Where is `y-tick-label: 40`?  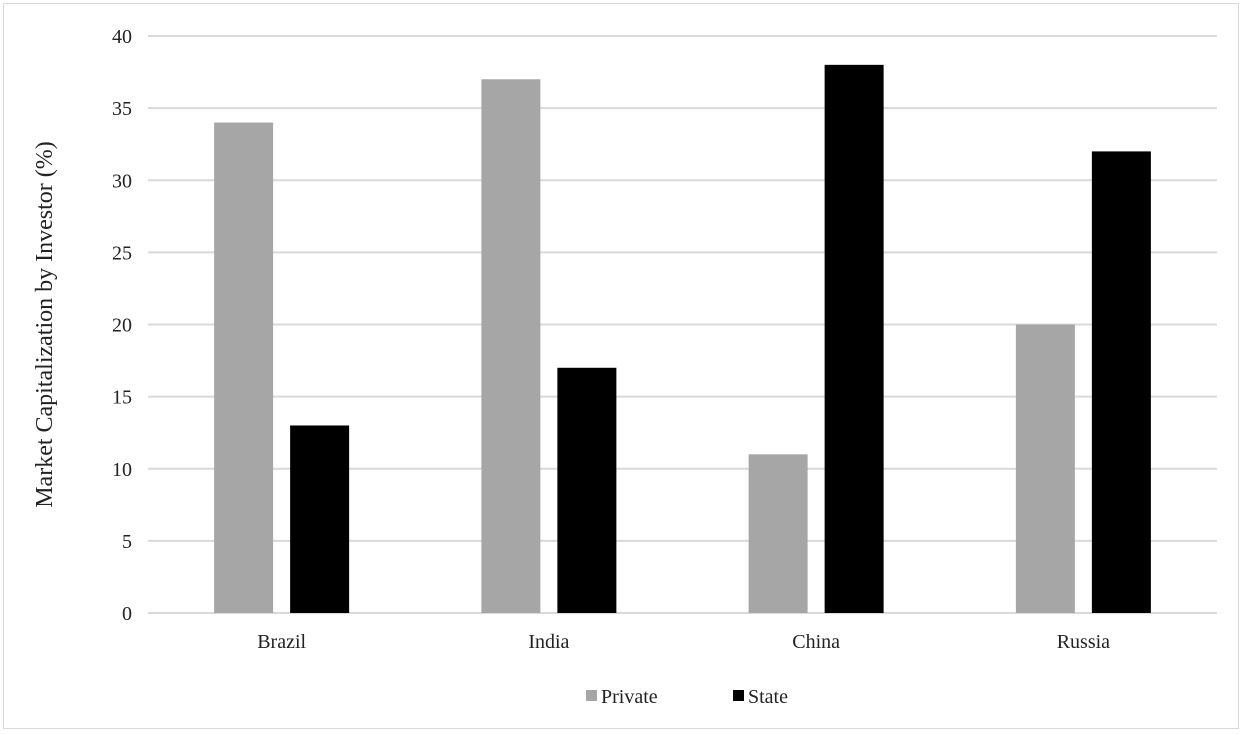 y-tick-label: 40 is located at coordinates (122, 37).